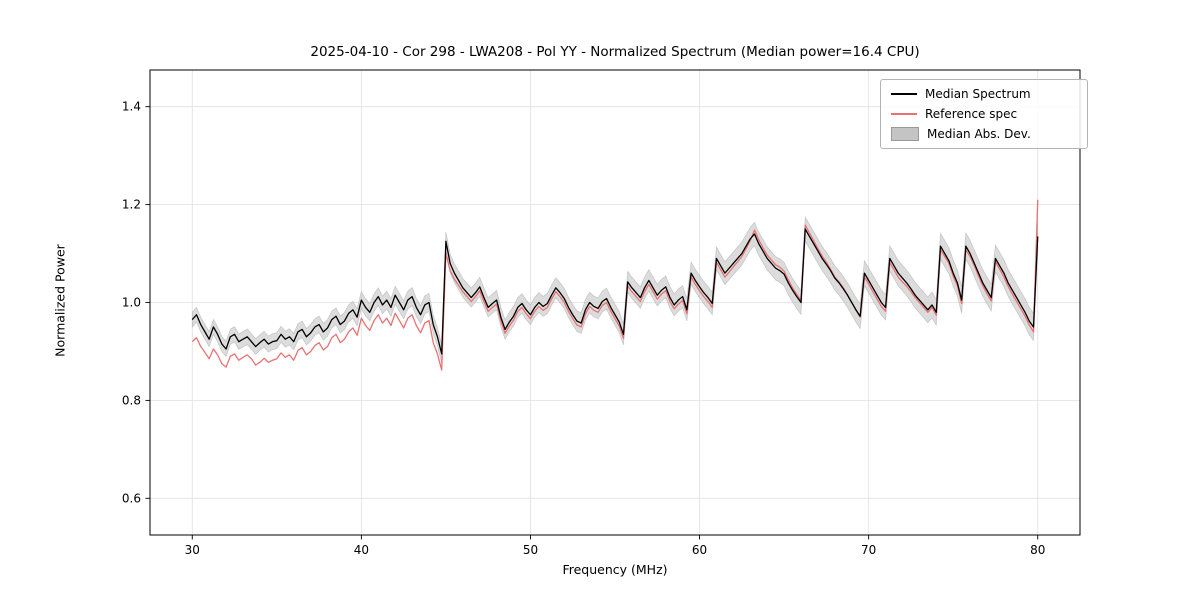  Describe the element at coordinates (979, 134) in the screenshot. I see `legend-label: Median Abs. Dev.` at that location.